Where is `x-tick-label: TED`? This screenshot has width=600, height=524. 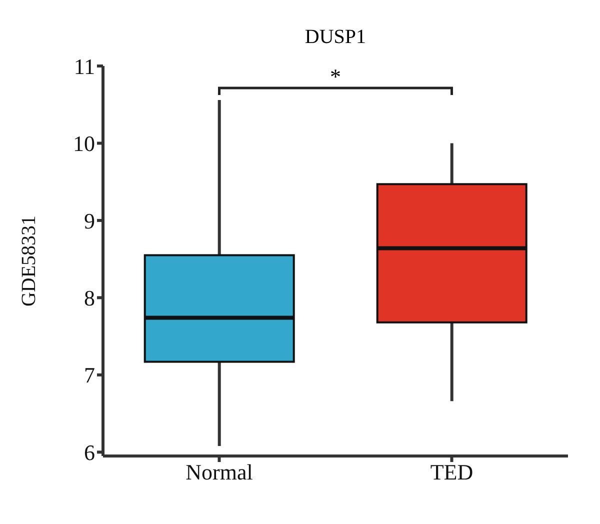 x-tick-label: TED is located at coordinates (452, 472).